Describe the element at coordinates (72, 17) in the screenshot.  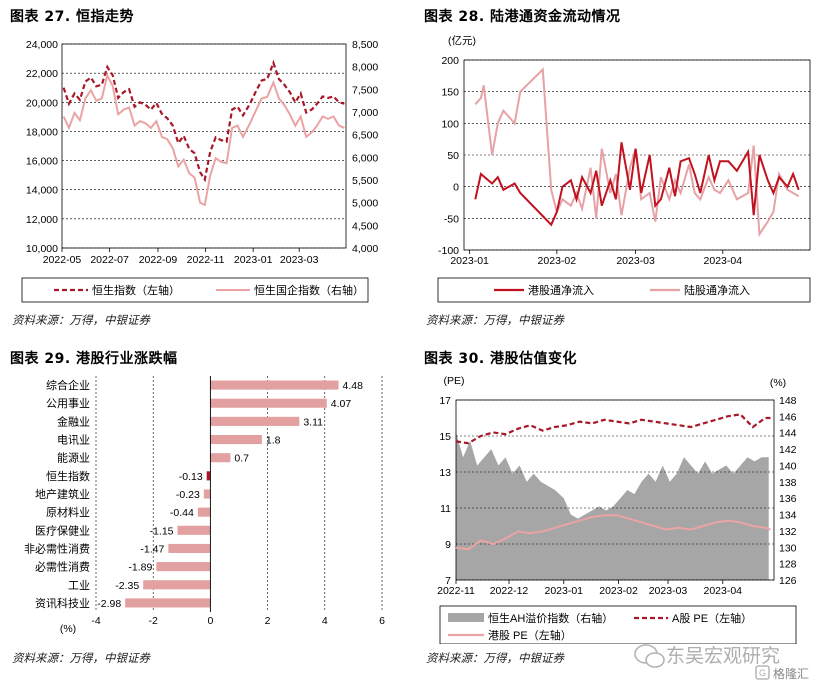
I see `chart27-title: 图表 27. 恒指走势` at that location.